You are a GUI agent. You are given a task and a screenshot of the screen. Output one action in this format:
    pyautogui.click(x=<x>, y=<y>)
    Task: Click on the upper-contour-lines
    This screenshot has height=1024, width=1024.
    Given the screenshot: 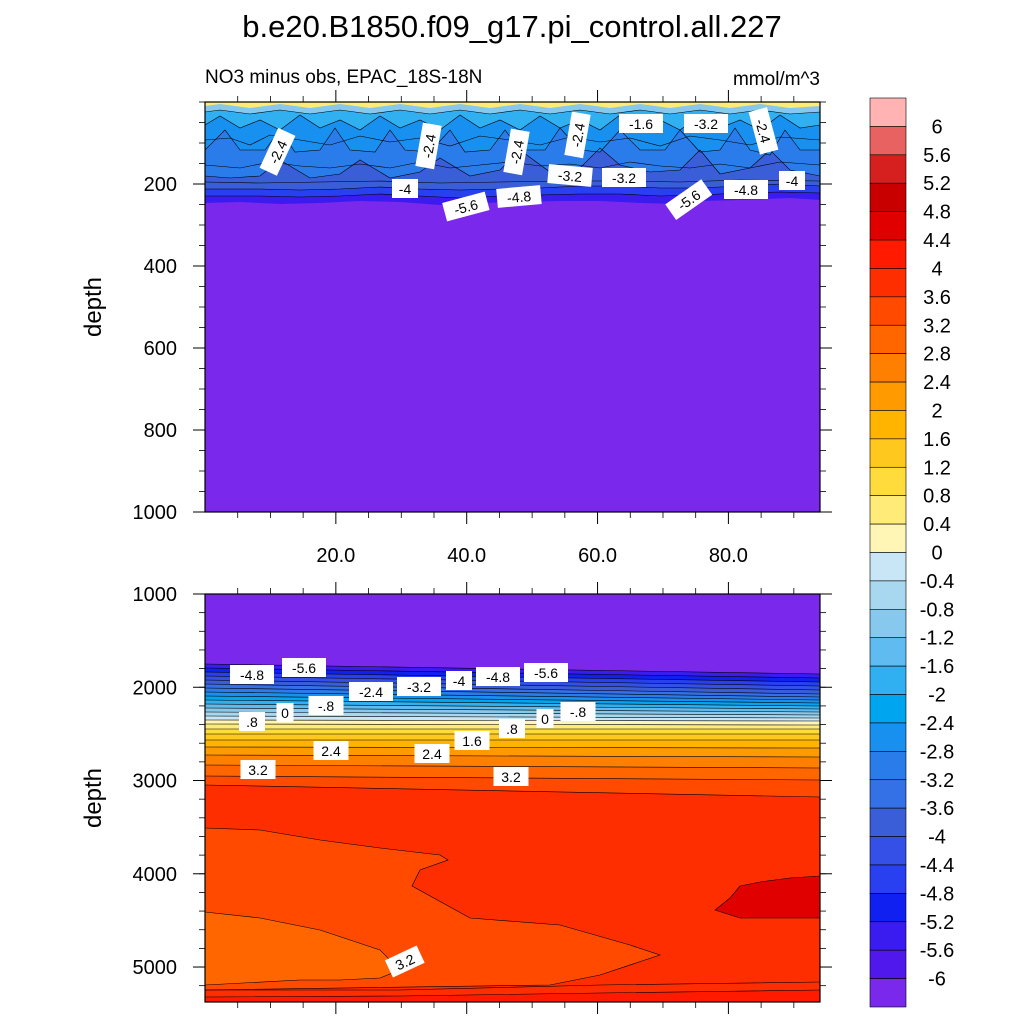 What is the action you would take?
    pyautogui.click(x=512, y=154)
    